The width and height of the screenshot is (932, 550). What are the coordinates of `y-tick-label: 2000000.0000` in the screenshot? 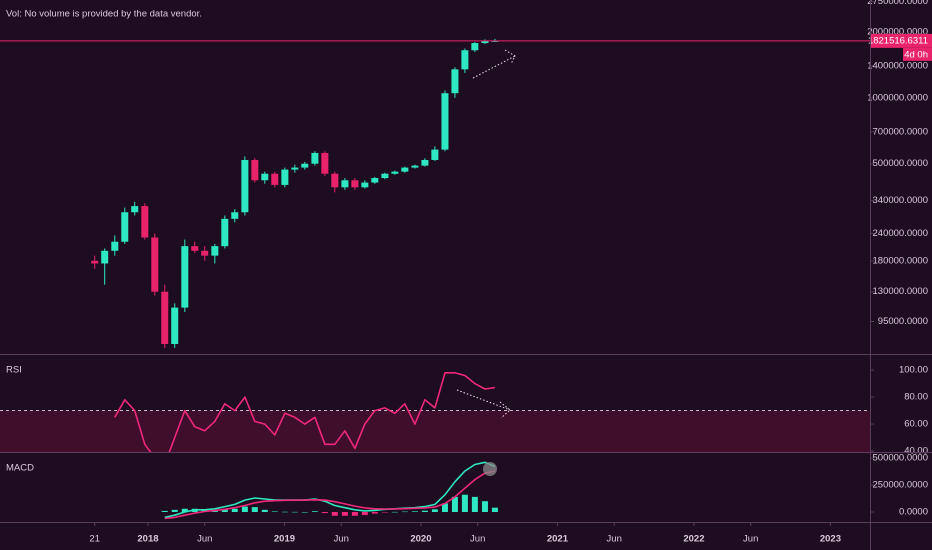 It's located at (897, 31).